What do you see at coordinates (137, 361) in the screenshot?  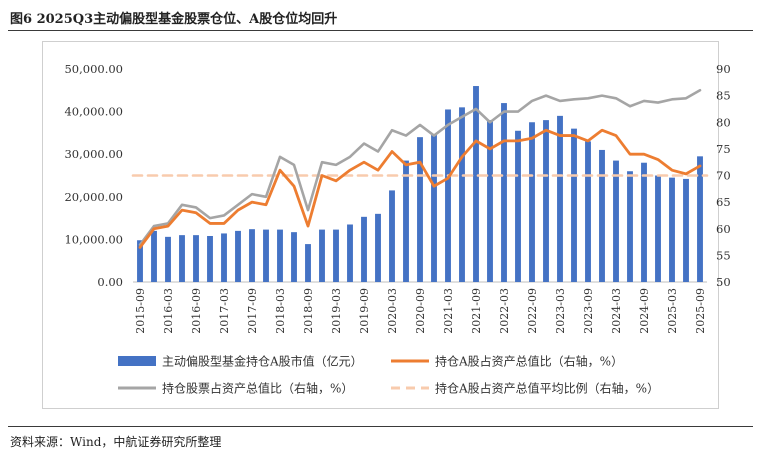 I see `legend-swatch-bar` at bounding box center [137, 361].